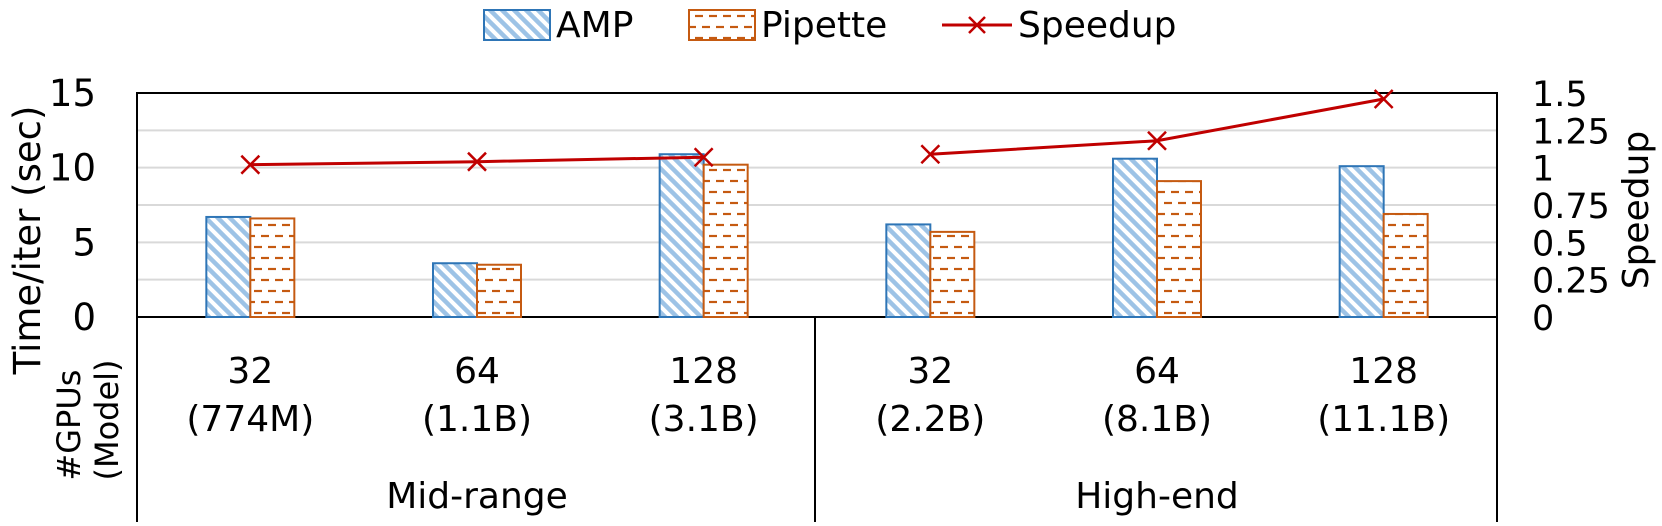 The image size is (1662, 526). I want to click on x-axis-label: #GPUs (Model), so click(88, 419).